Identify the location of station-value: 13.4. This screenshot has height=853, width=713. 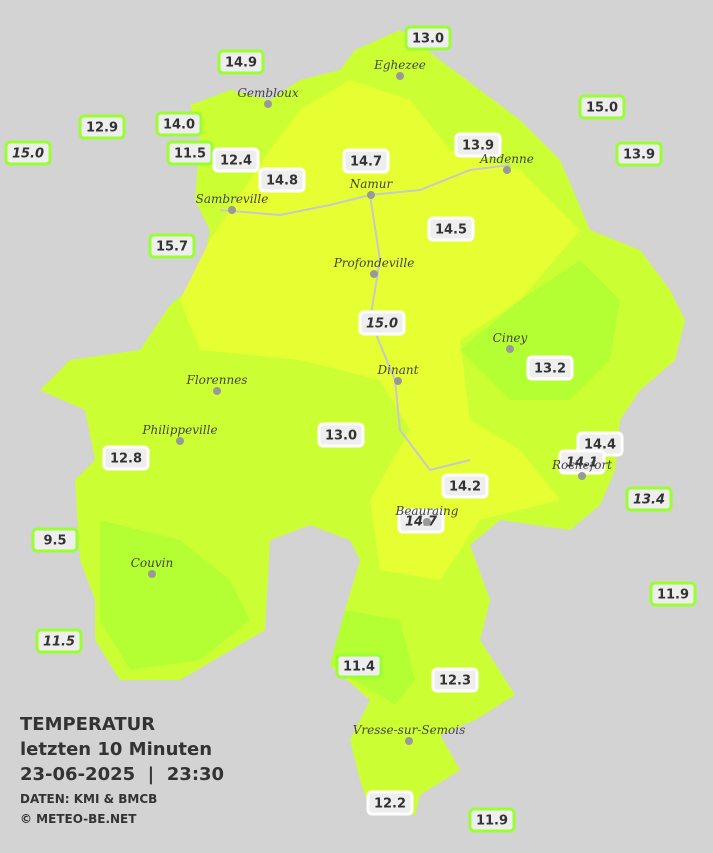
(649, 500).